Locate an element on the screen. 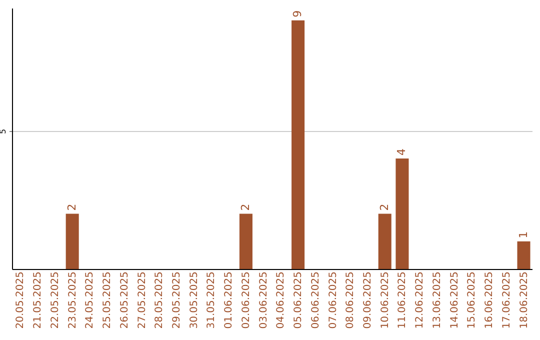 The width and height of the screenshot is (540, 340). x-tick-label: 20.05.2025 is located at coordinates (20, 300).